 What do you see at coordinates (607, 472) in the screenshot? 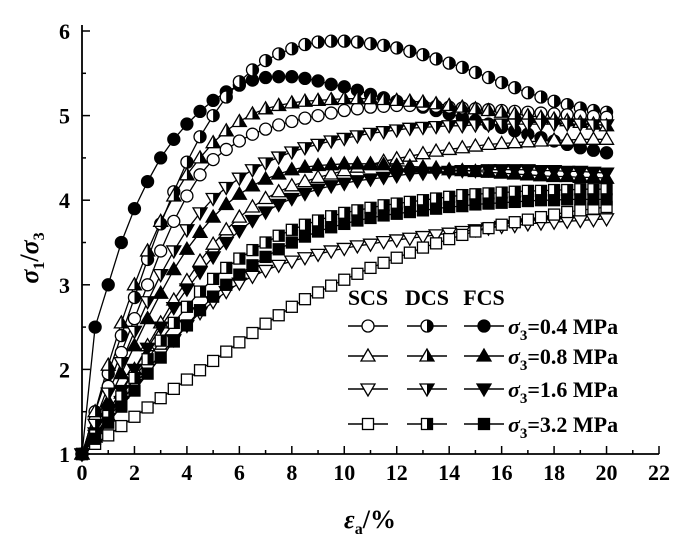
I see `x-tick-label: 20` at bounding box center [607, 472].